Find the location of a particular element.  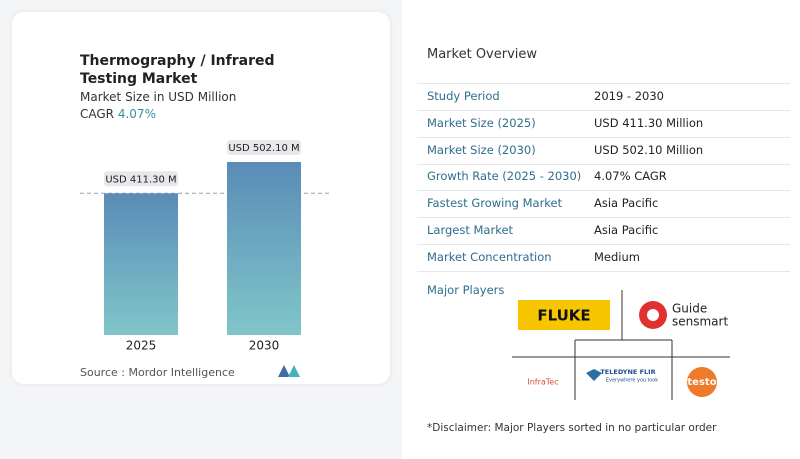

players-title: Major Players is located at coordinates (466, 290).